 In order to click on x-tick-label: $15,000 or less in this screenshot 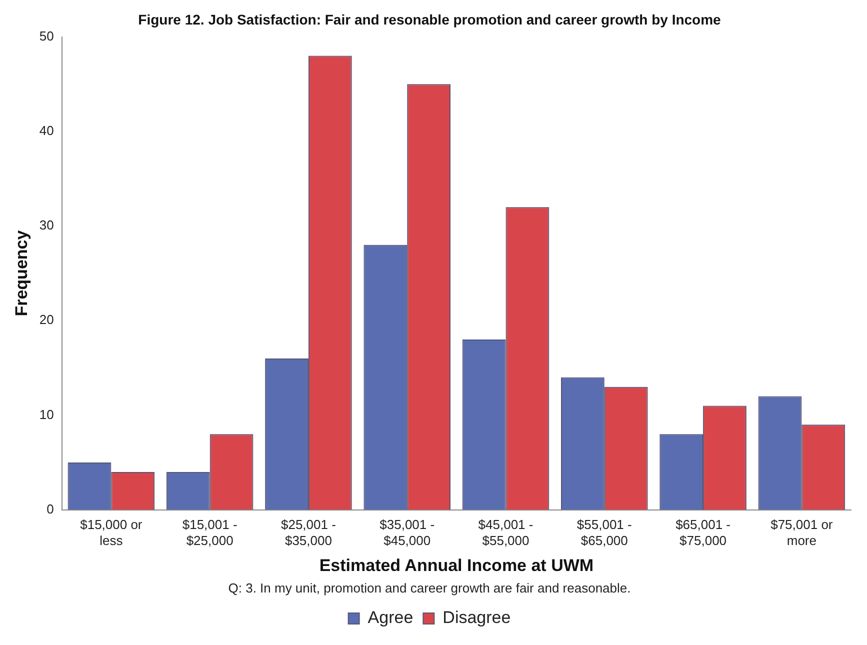, I will do `click(111, 532)`.